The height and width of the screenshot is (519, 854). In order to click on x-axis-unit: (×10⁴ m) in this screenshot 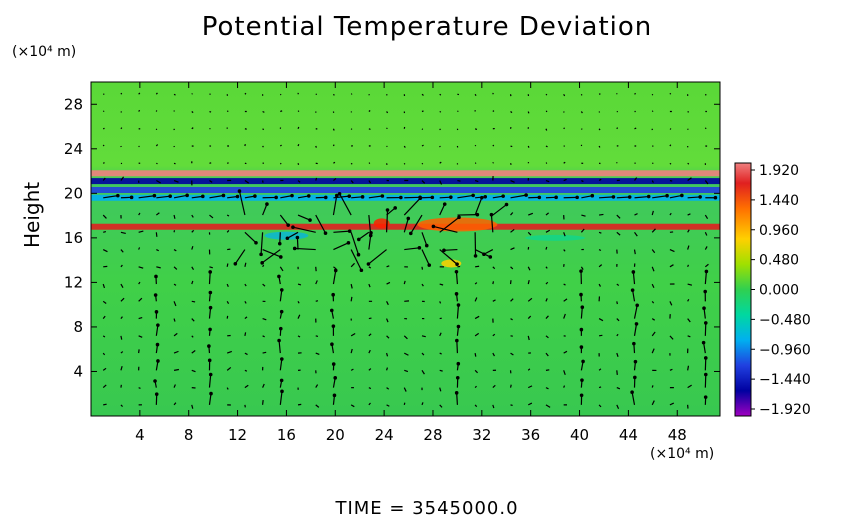, I will do `click(682, 454)`.